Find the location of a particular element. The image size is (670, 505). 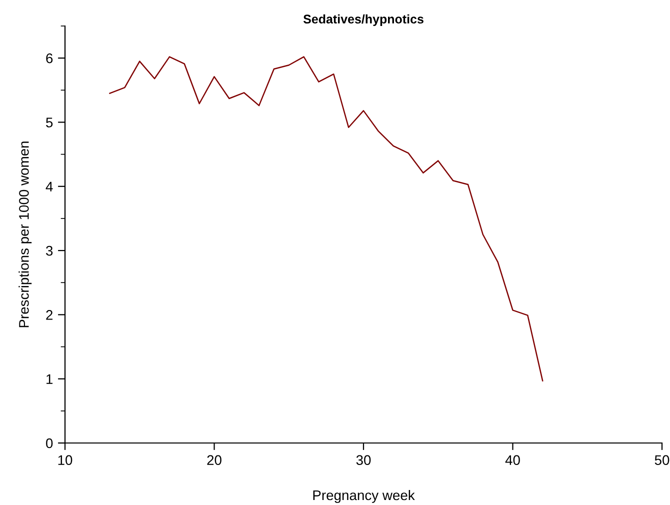

y-tick-label: 4 is located at coordinates (49, 187).